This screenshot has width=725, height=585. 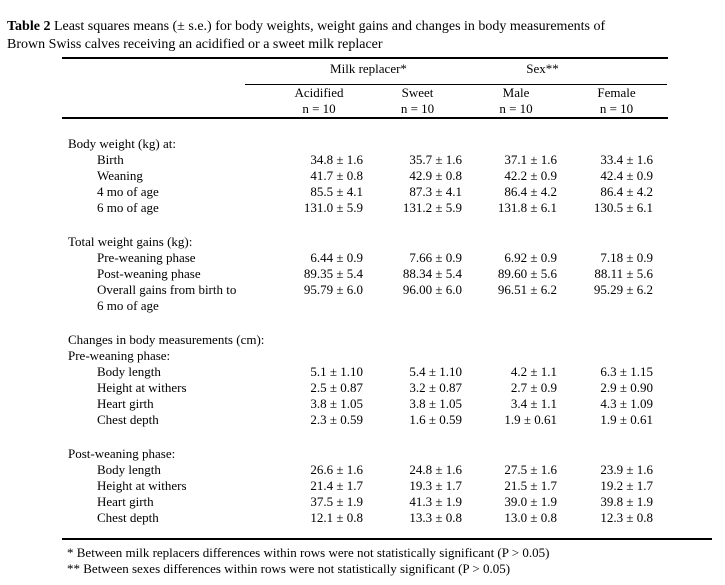 I want to click on cell-value: 19.3 ± 1.7, so click(x=435, y=485).